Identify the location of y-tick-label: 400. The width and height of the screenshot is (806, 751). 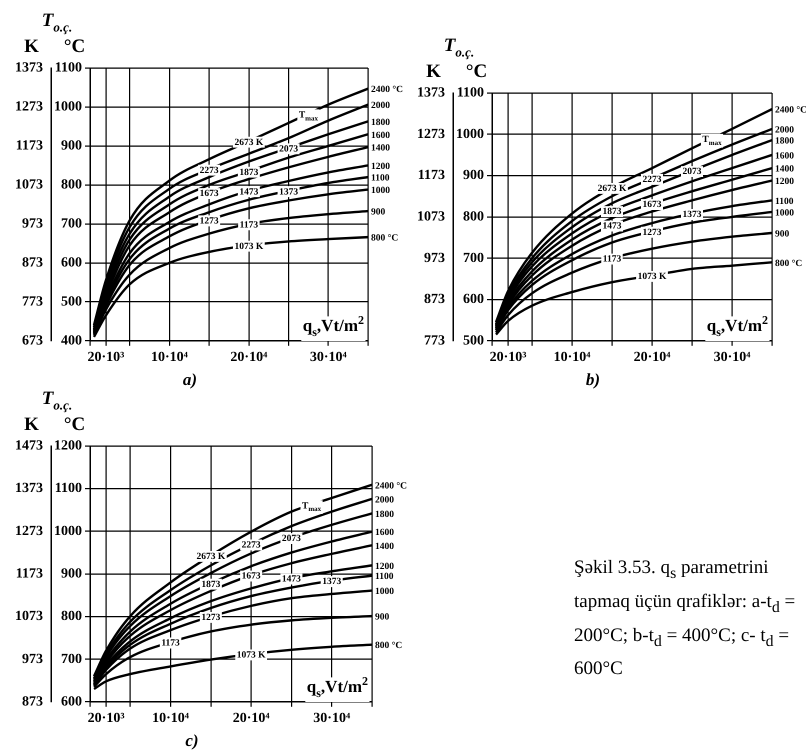
(71, 340).